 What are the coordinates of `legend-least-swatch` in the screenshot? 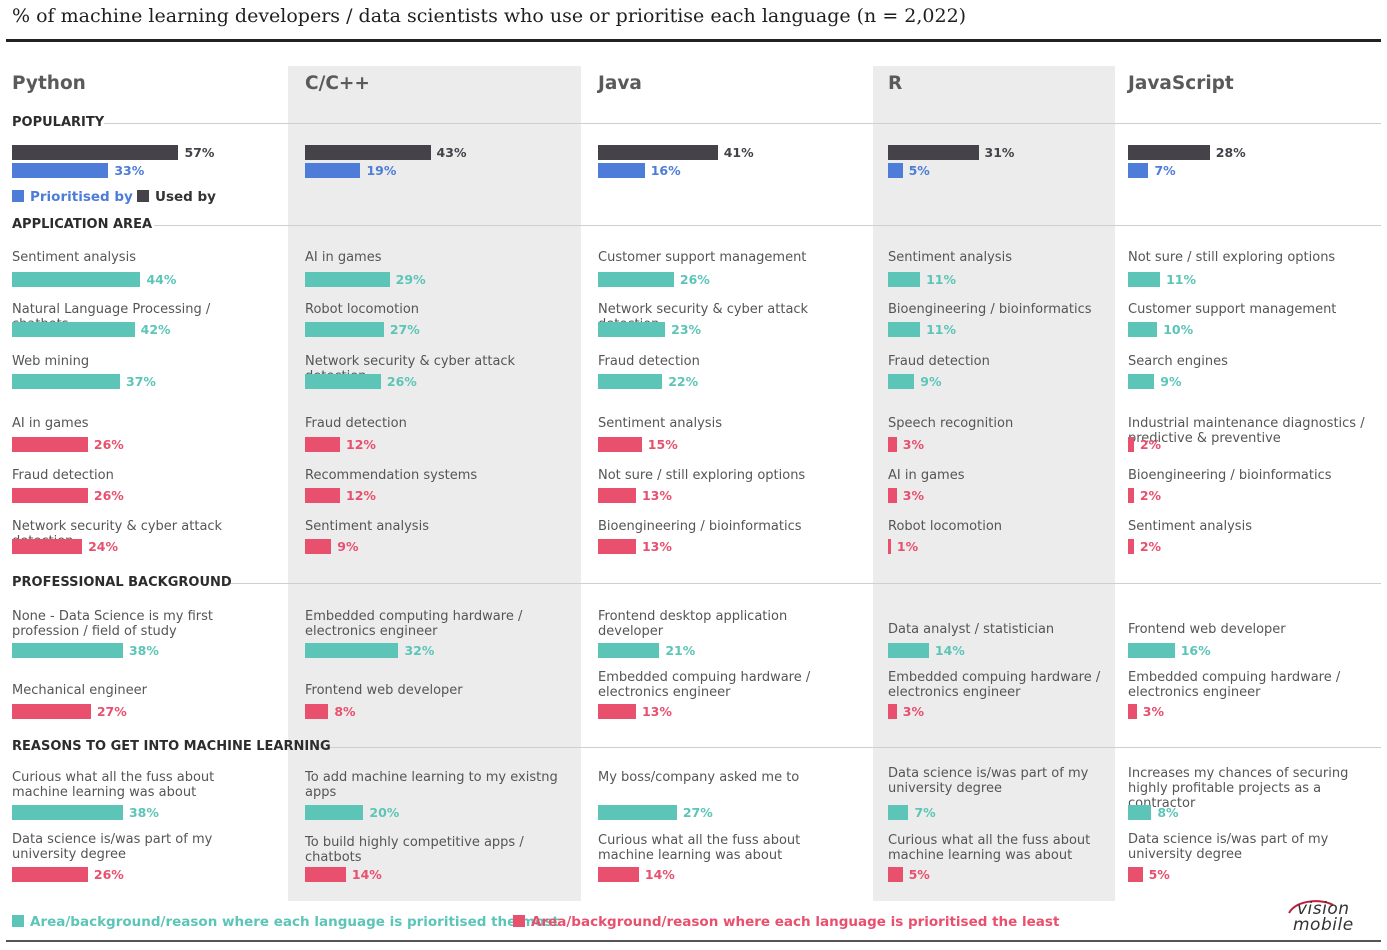 It's located at (519, 921).